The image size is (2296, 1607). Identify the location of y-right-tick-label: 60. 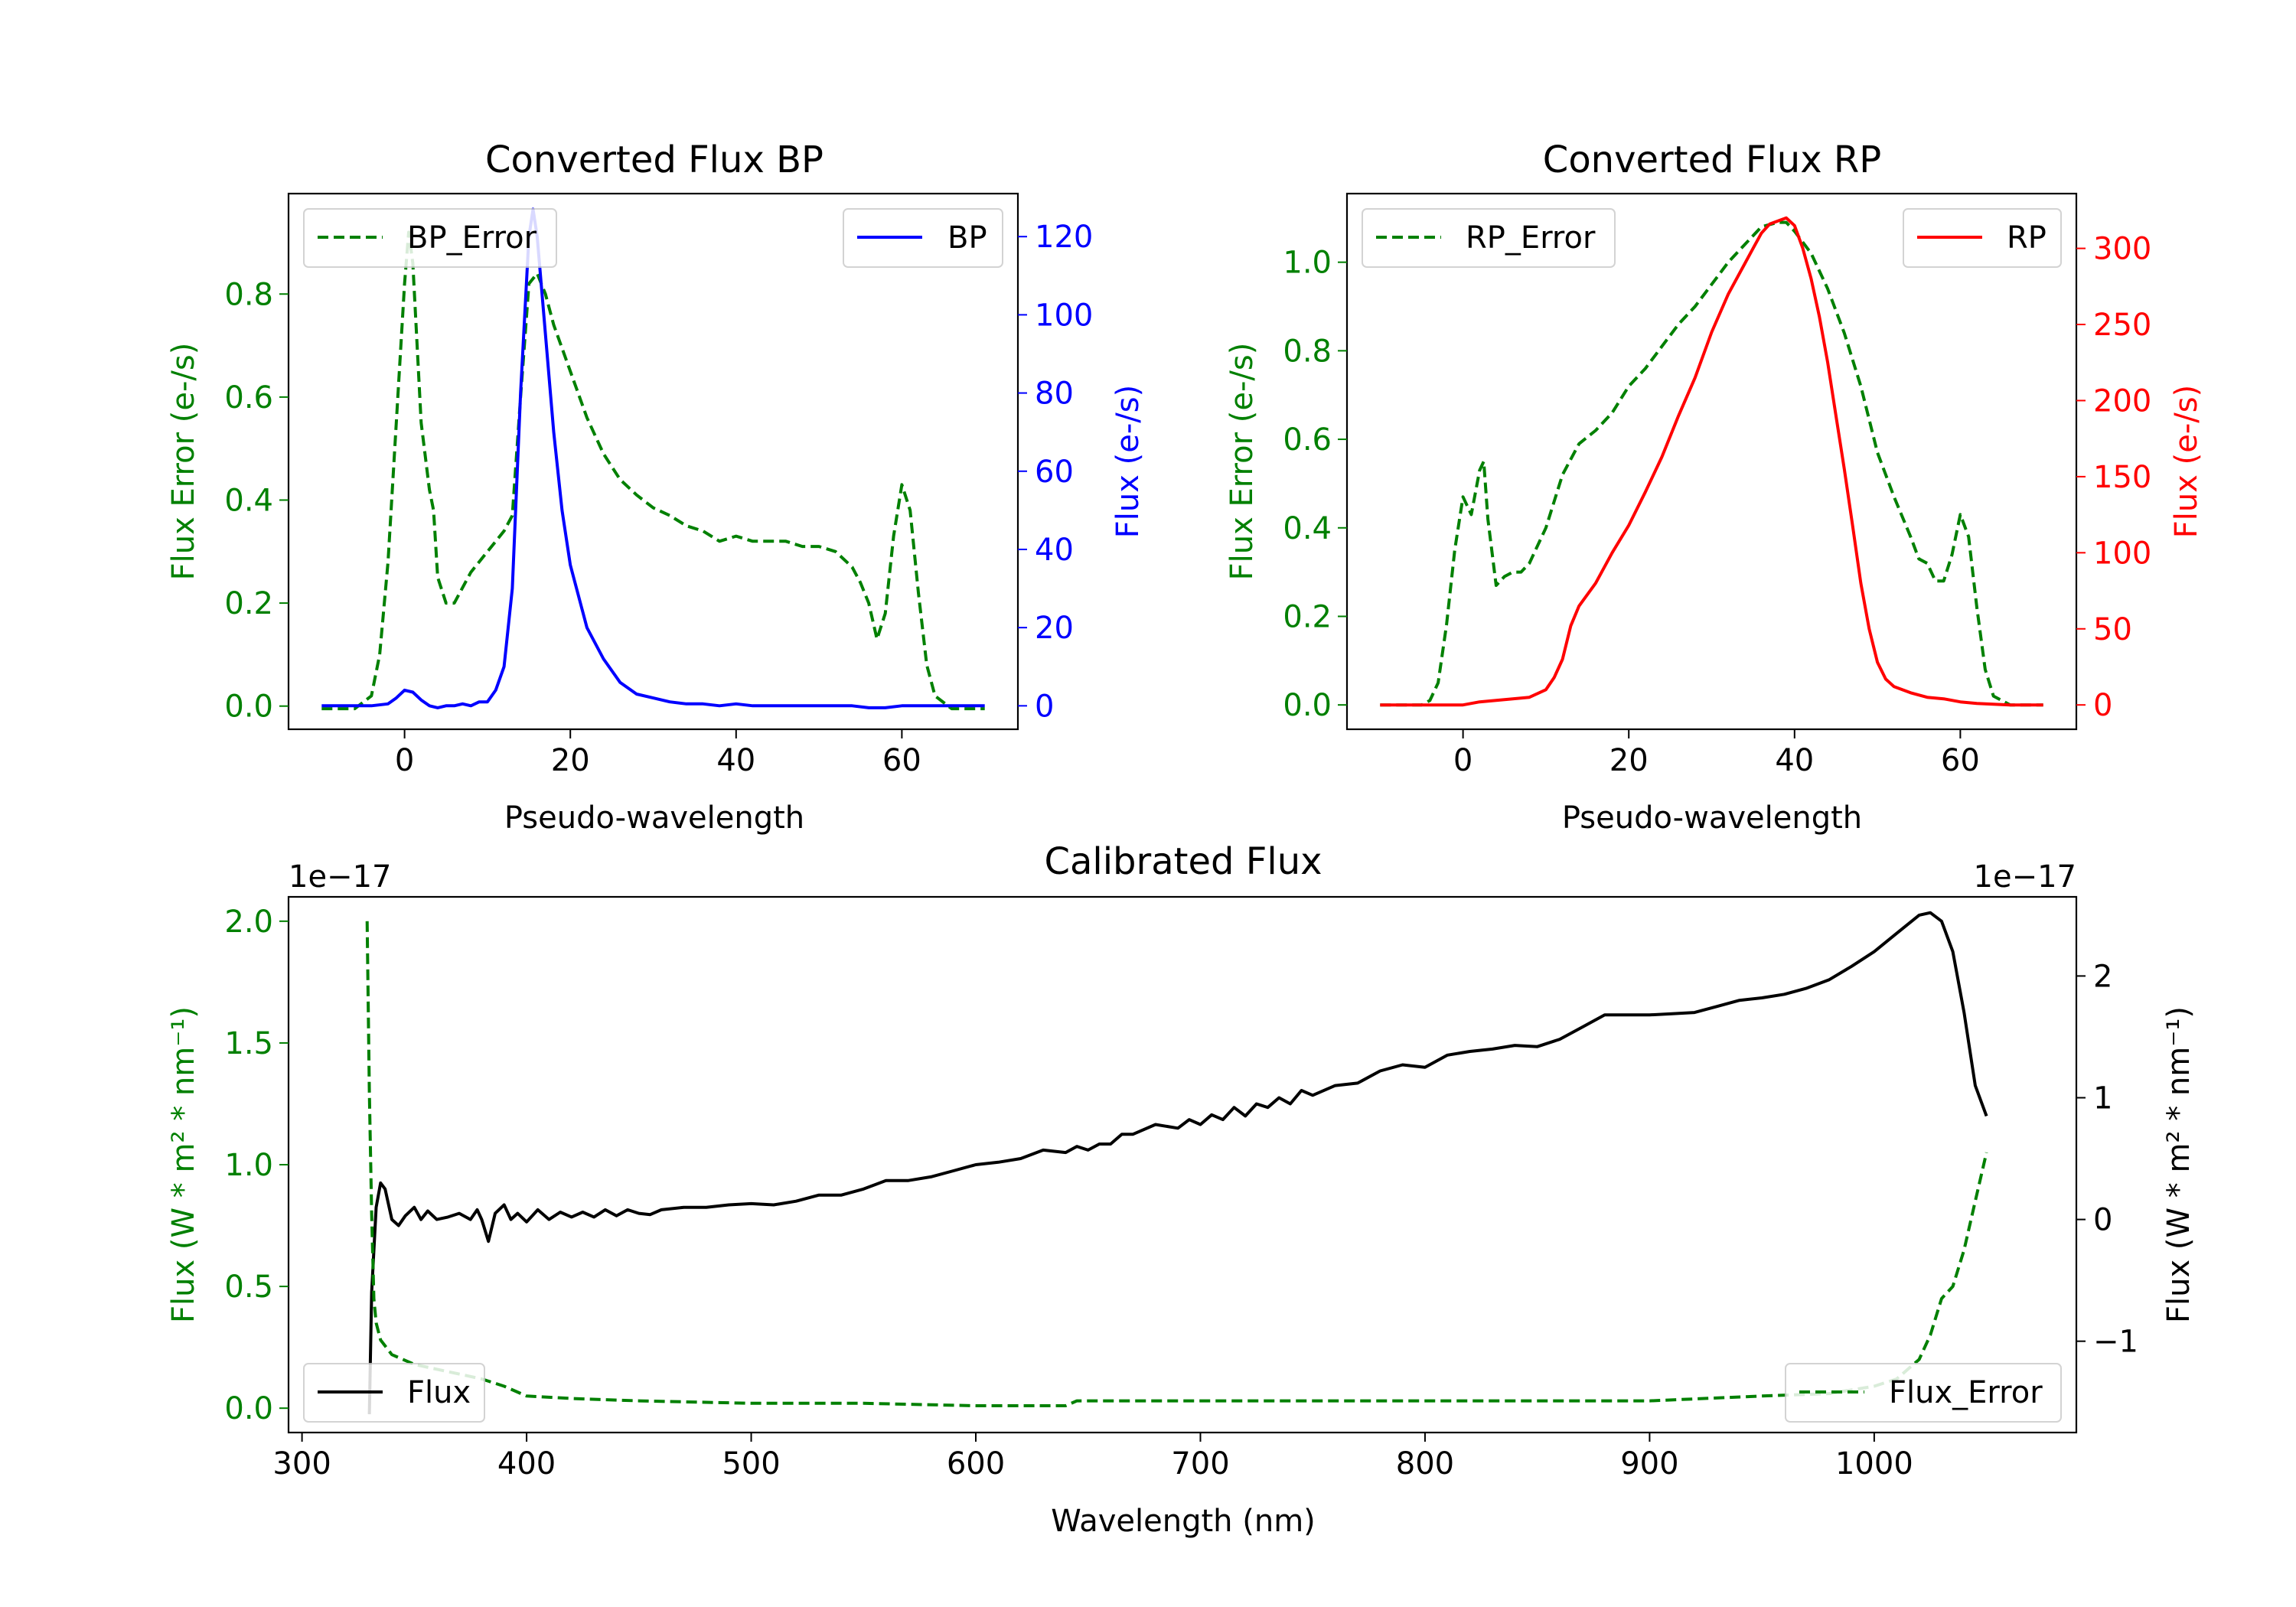
(1054, 472).